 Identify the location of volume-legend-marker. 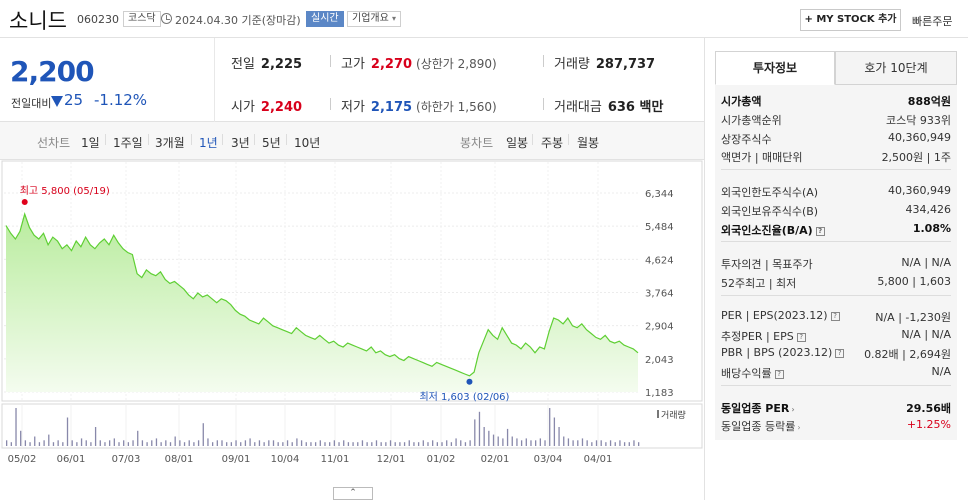
(658, 414).